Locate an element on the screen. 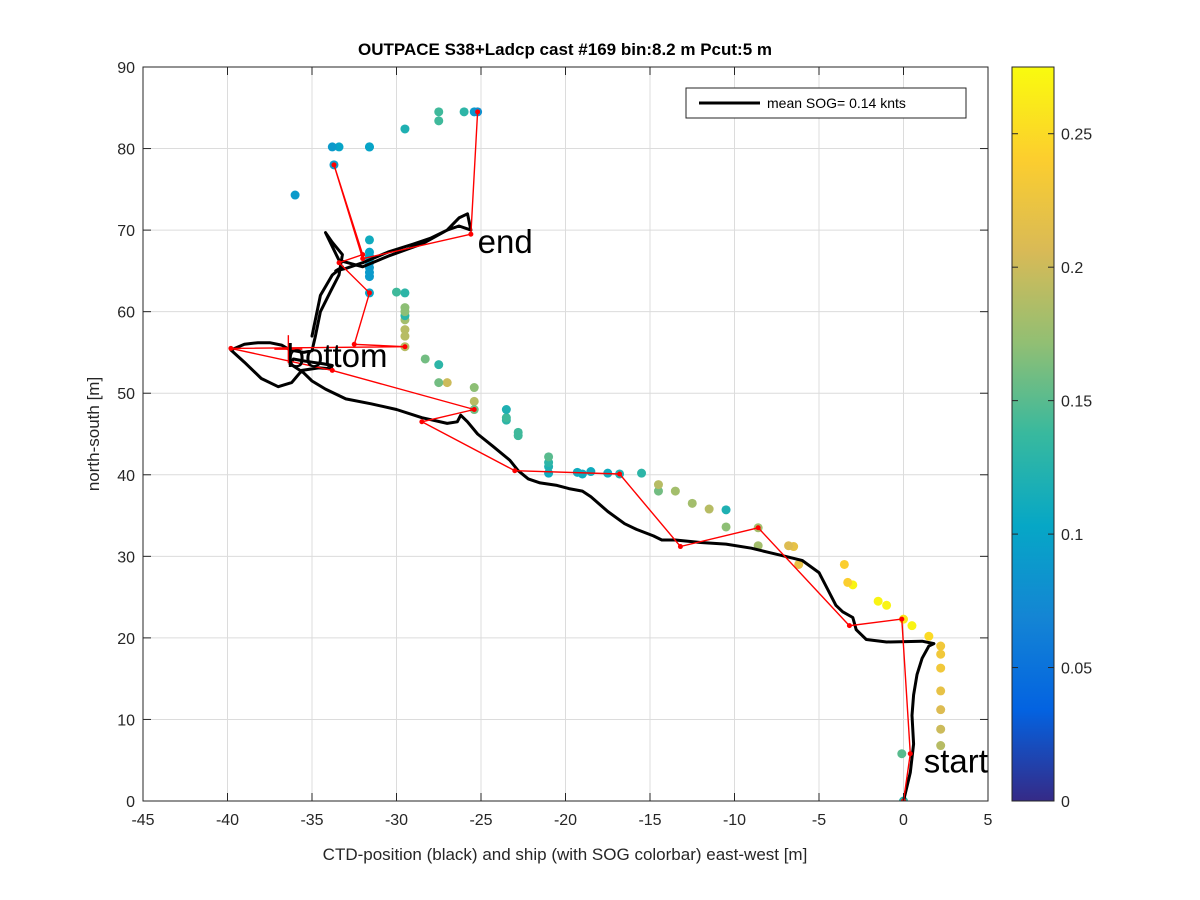  y-tick-label: 70 is located at coordinates (126, 231).